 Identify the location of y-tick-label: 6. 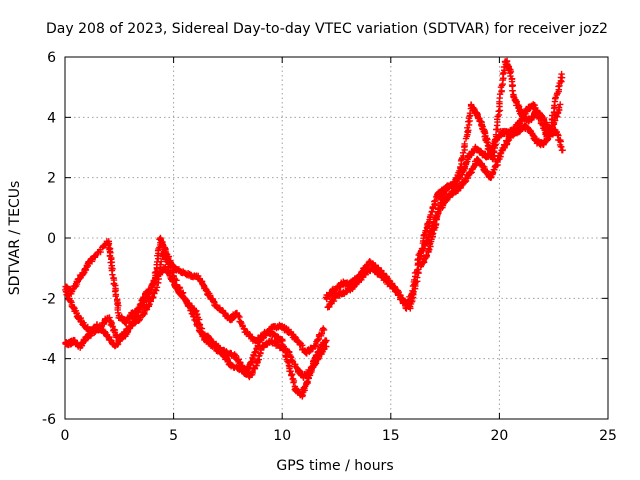
(51, 58).